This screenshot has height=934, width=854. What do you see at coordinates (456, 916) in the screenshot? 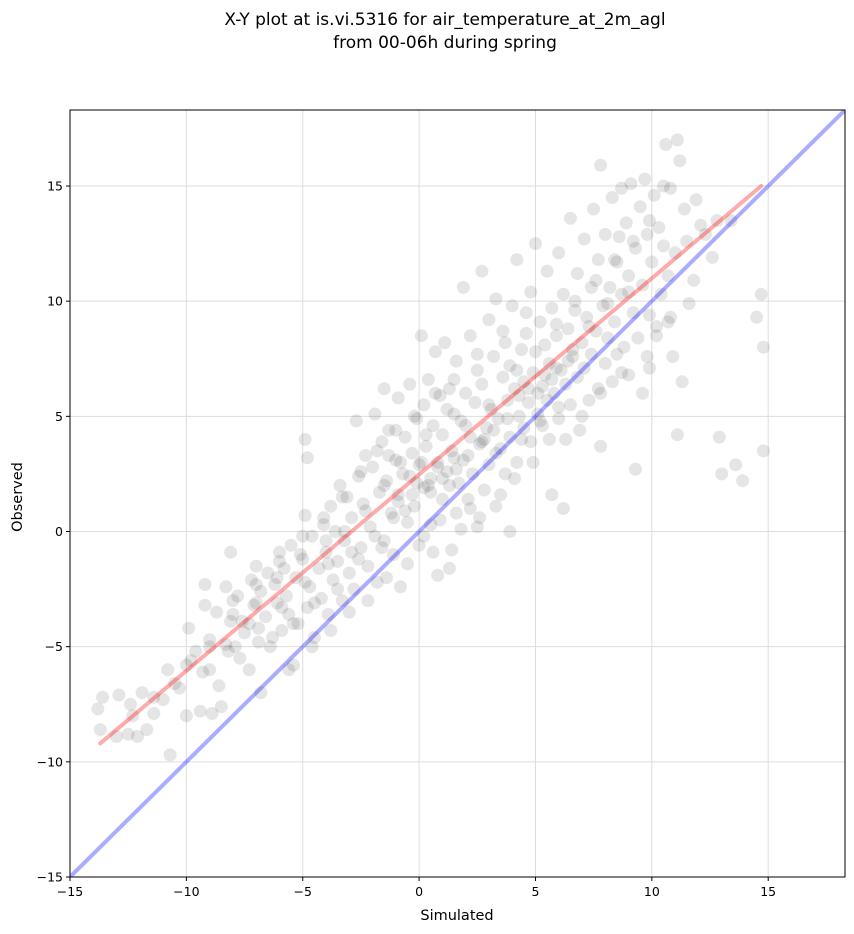
I see `x-axis-label: Simulated` at bounding box center [456, 916].